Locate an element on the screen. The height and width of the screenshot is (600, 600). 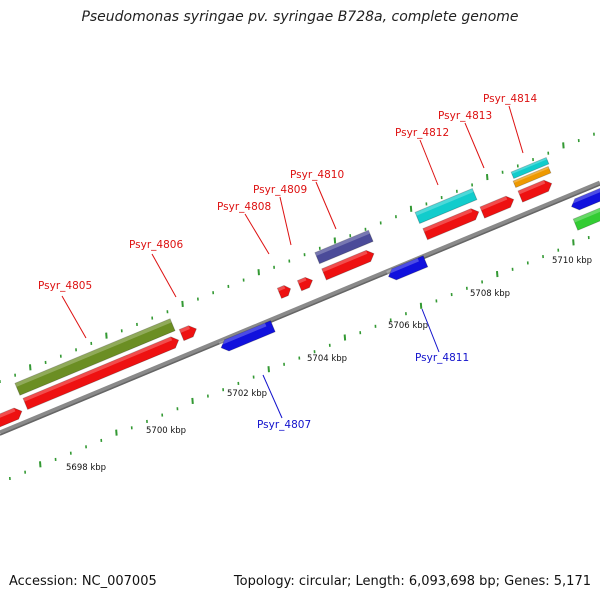
purple-feature is located at coordinates (344, 247).